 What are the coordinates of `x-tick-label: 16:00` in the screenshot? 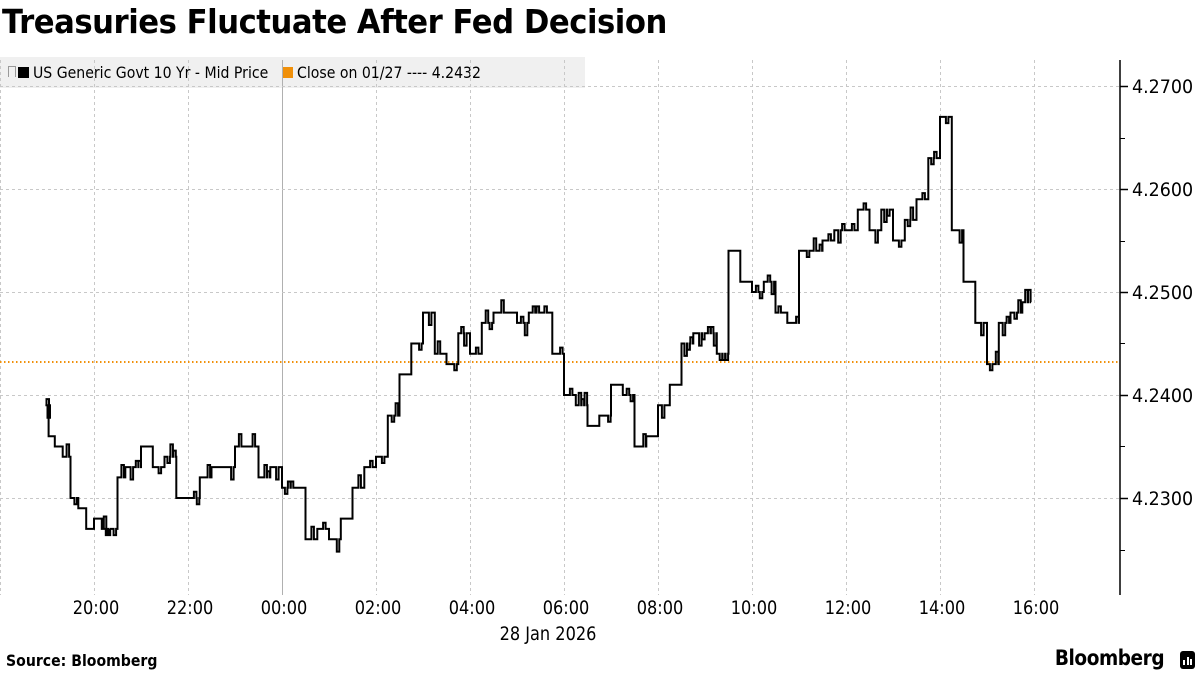 It's located at (1036, 608).